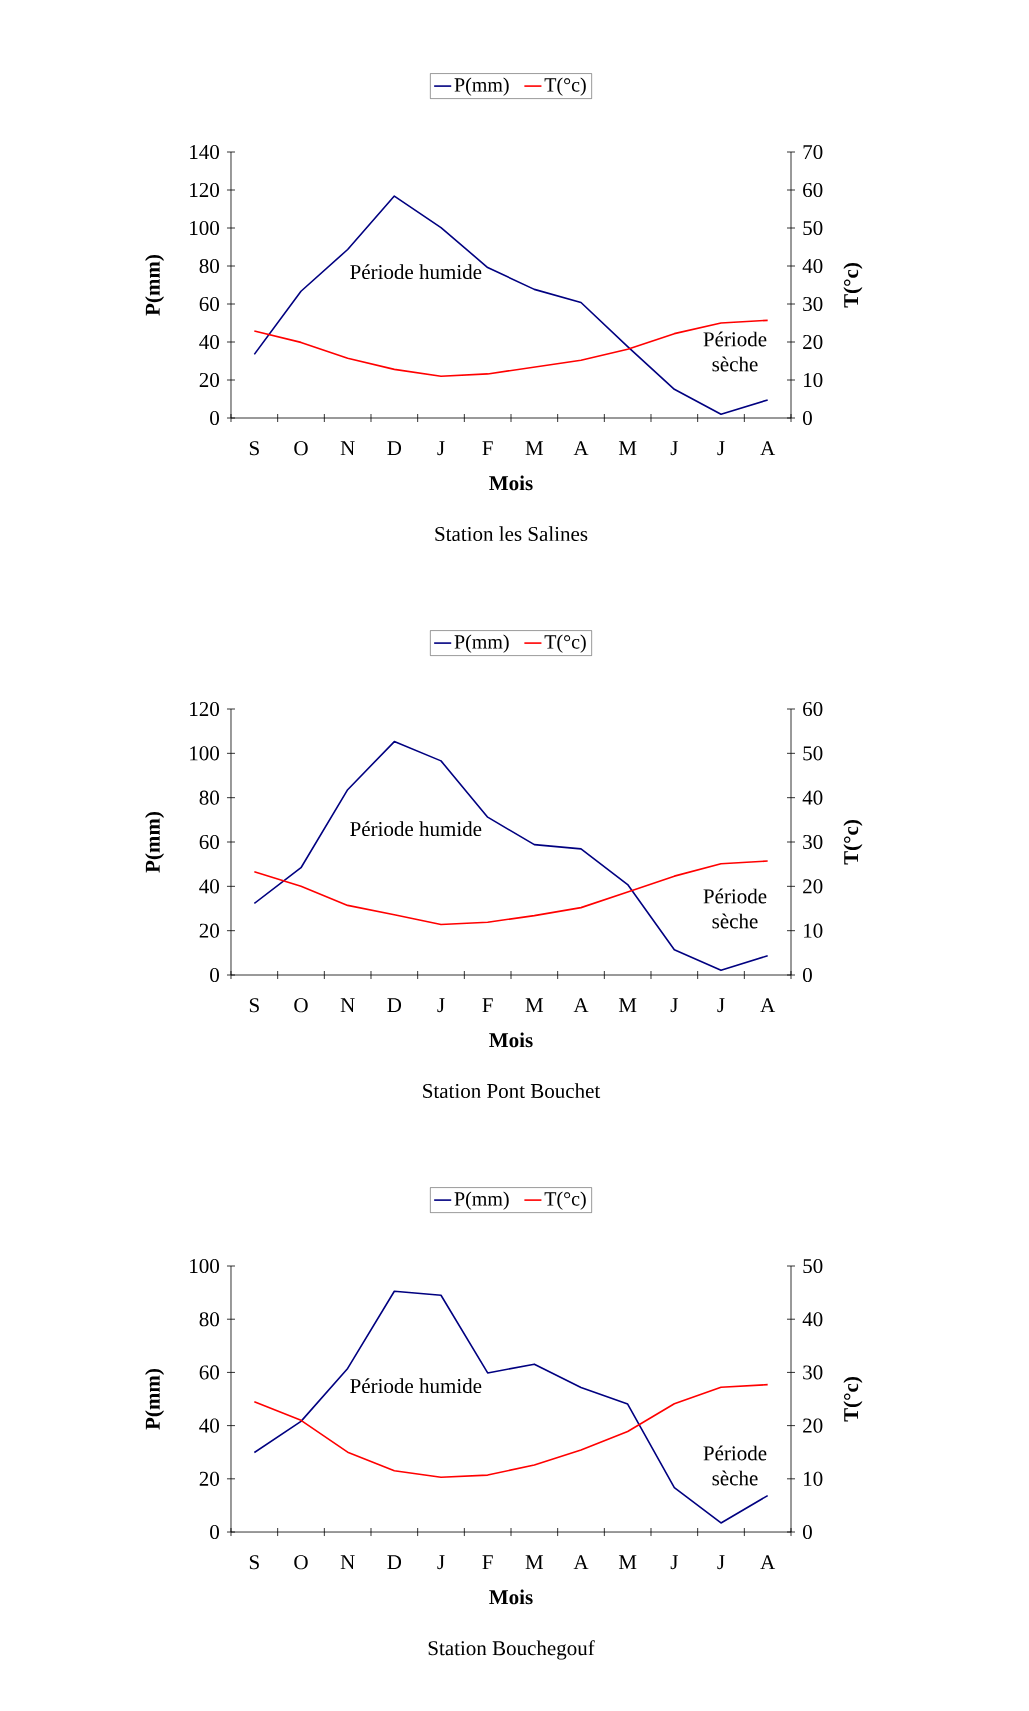 The image size is (1029, 1711). Describe the element at coordinates (511, 1650) in the screenshot. I see `text: Station Bouchegouf` at that location.